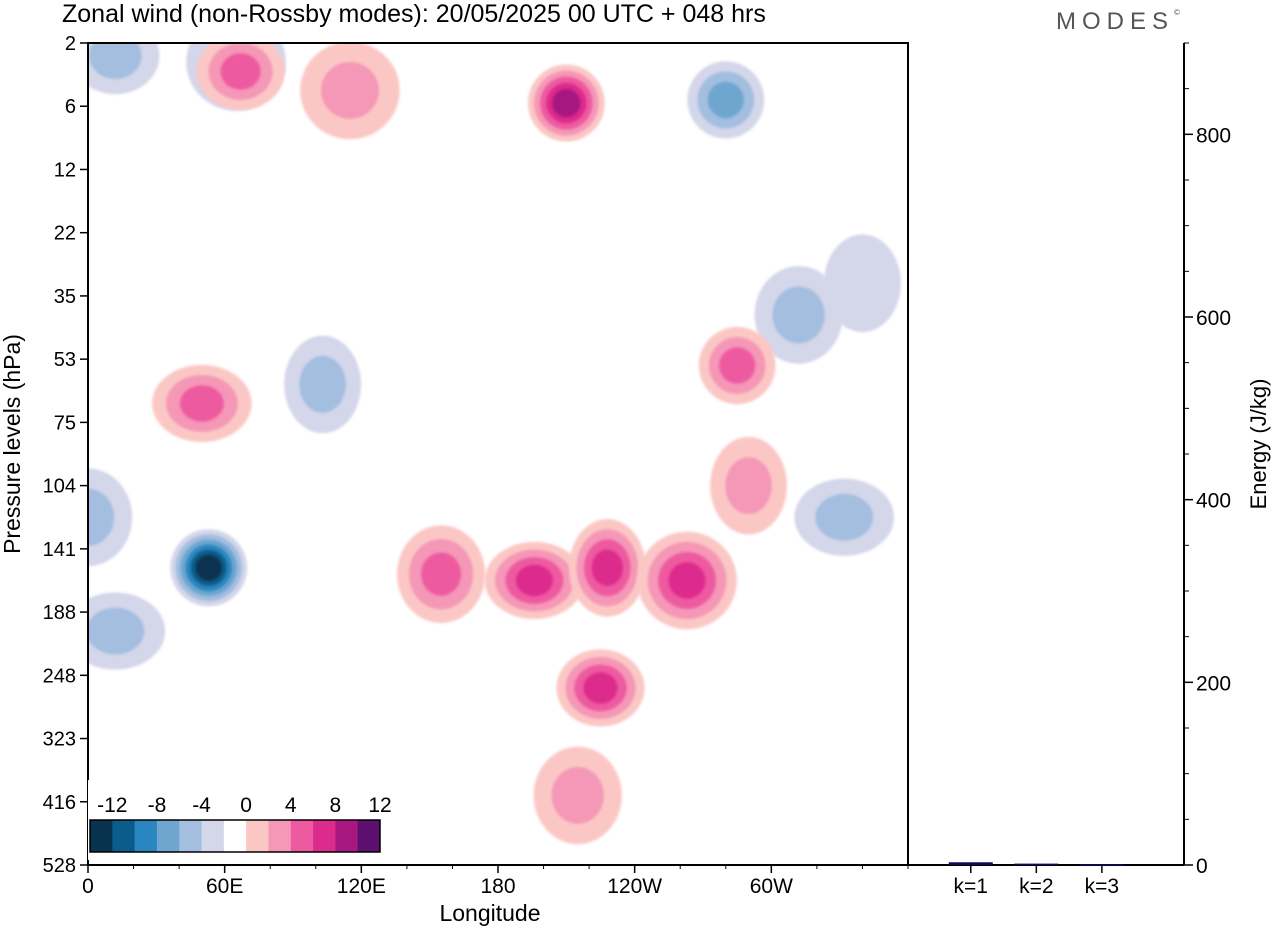 This screenshot has width=1280, height=930. Describe the element at coordinates (59, 740) in the screenshot. I see `y-tick-label: 323` at that location.